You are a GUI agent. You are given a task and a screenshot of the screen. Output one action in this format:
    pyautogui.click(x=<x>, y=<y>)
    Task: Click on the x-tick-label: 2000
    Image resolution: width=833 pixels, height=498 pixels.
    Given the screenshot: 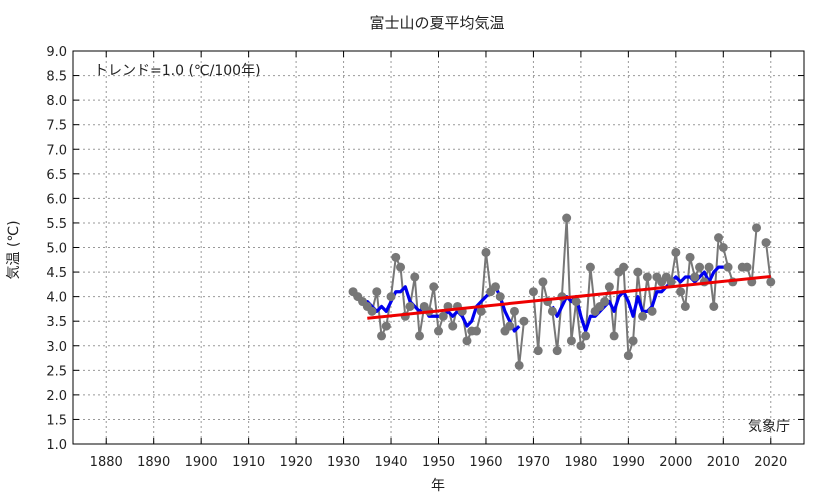 What is the action you would take?
    pyautogui.click(x=675, y=462)
    